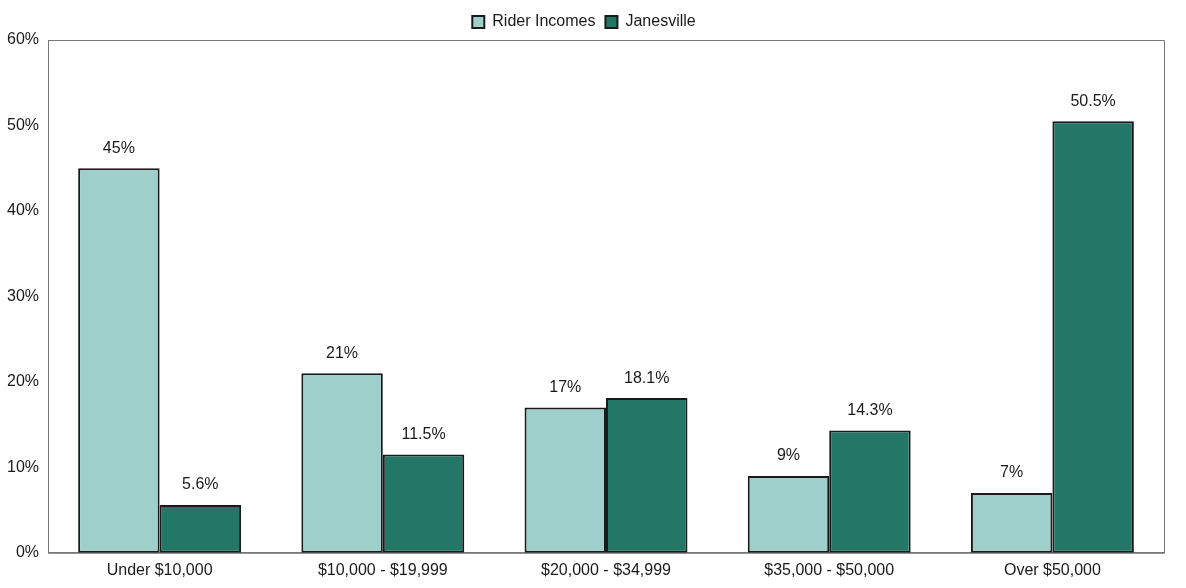 This screenshot has width=1186, height=588. Describe the element at coordinates (23, 124) in the screenshot. I see `y-tick-label: 50%` at that location.